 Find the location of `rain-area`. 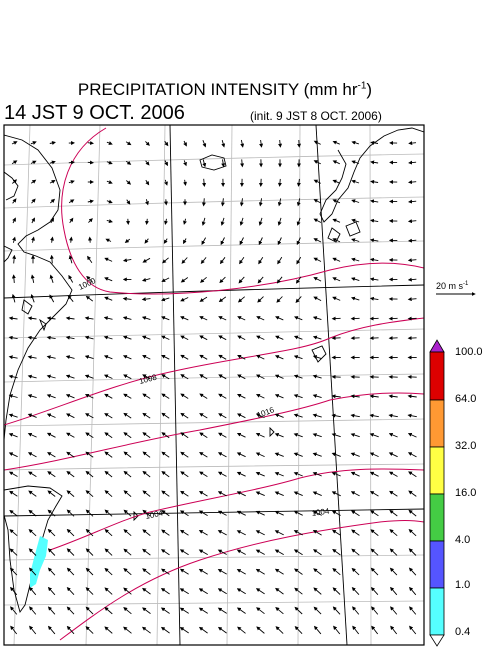

rain-area is located at coordinates (39, 562).